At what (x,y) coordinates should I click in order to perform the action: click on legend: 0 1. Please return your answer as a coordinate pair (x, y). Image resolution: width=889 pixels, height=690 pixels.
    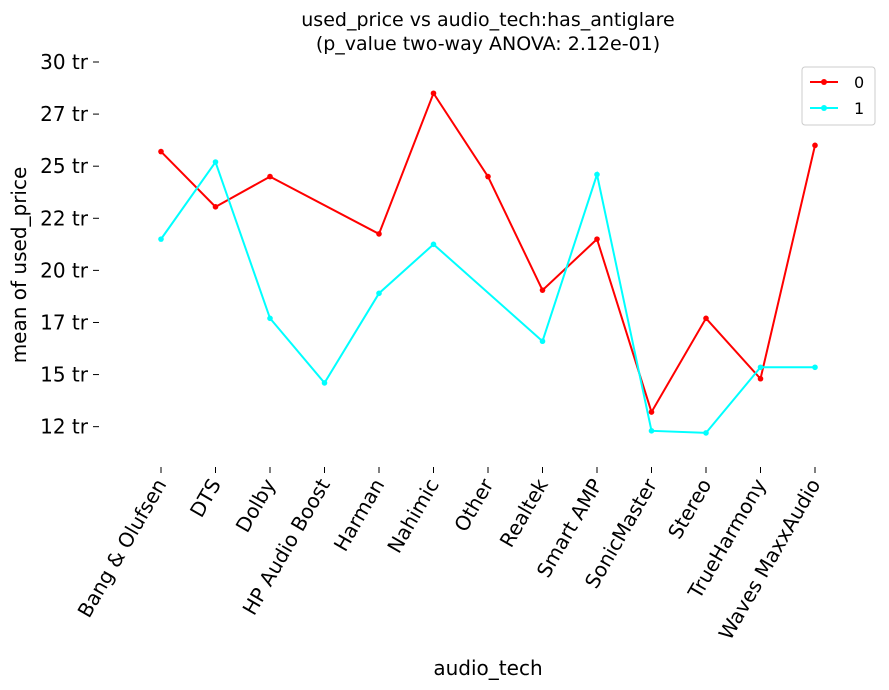
    Looking at the image, I should click on (838, 96).